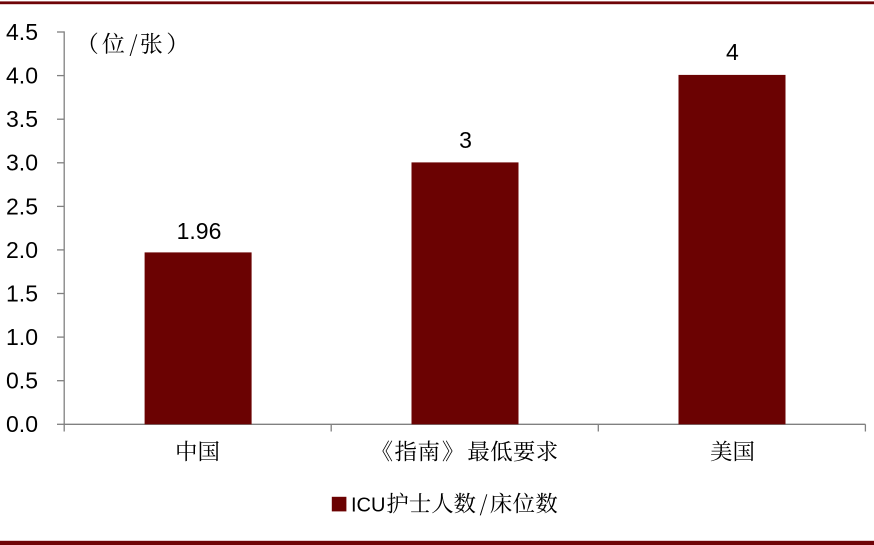 This screenshot has height=545, width=874. What do you see at coordinates (22, 381) in the screenshot?
I see `svg-text: 0.5` at bounding box center [22, 381].